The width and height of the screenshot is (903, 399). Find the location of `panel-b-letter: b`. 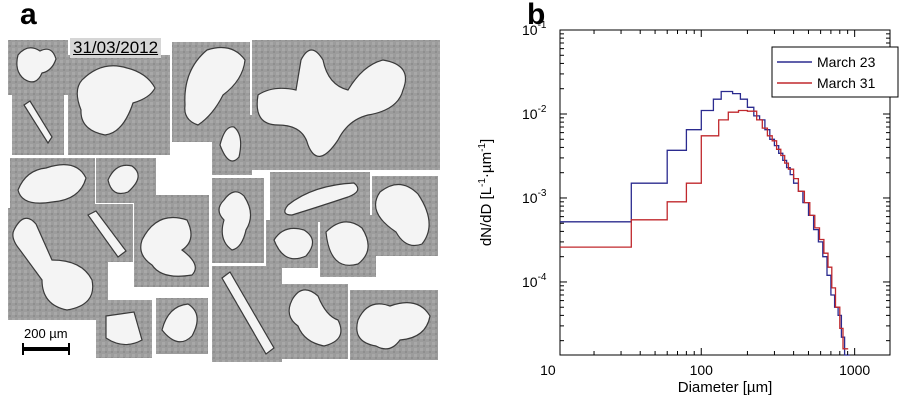

panel-b-letter: b is located at coordinates (536, 15).